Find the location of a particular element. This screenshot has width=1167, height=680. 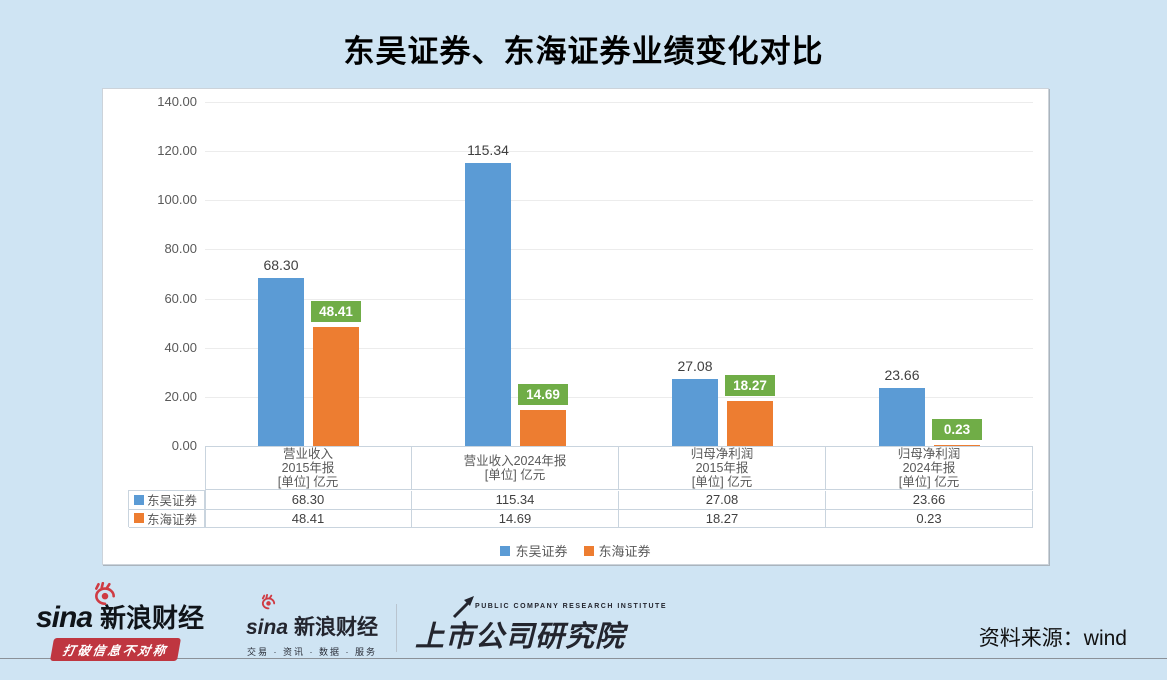

table-value-cell: 14.69 is located at coordinates (515, 518).